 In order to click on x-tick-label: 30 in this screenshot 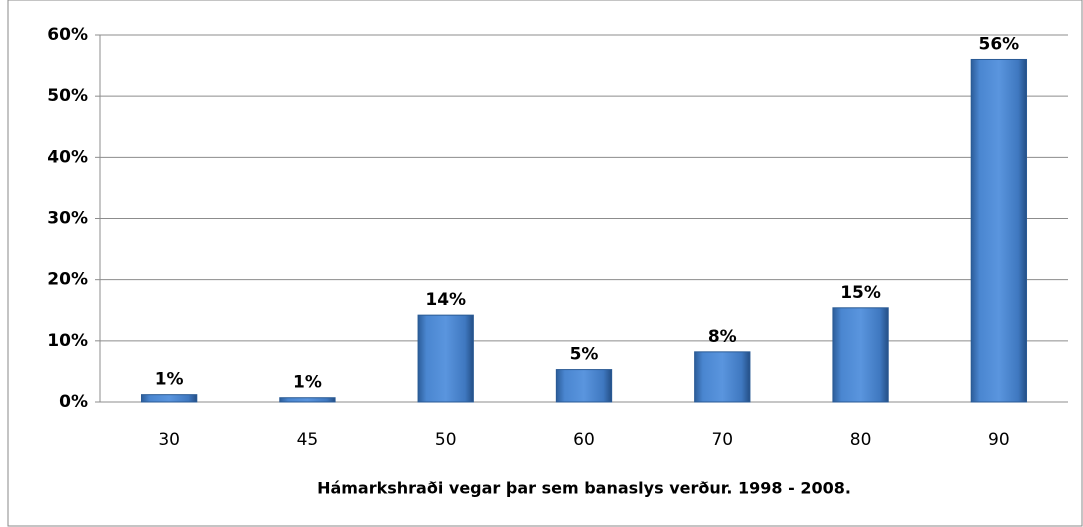, I will do `click(169, 440)`.